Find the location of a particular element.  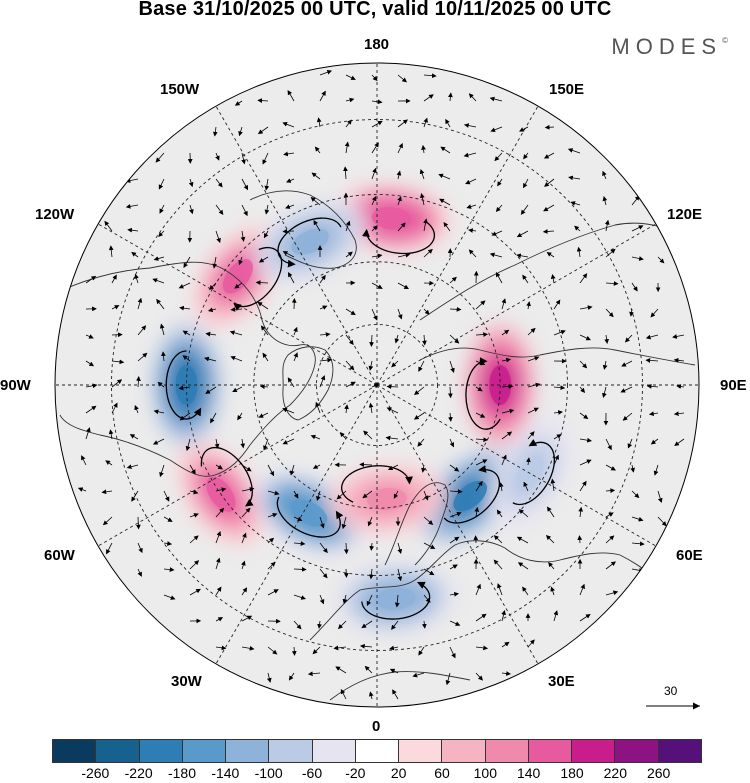

colorbar-tick-label: -20 is located at coordinates (355, 773).